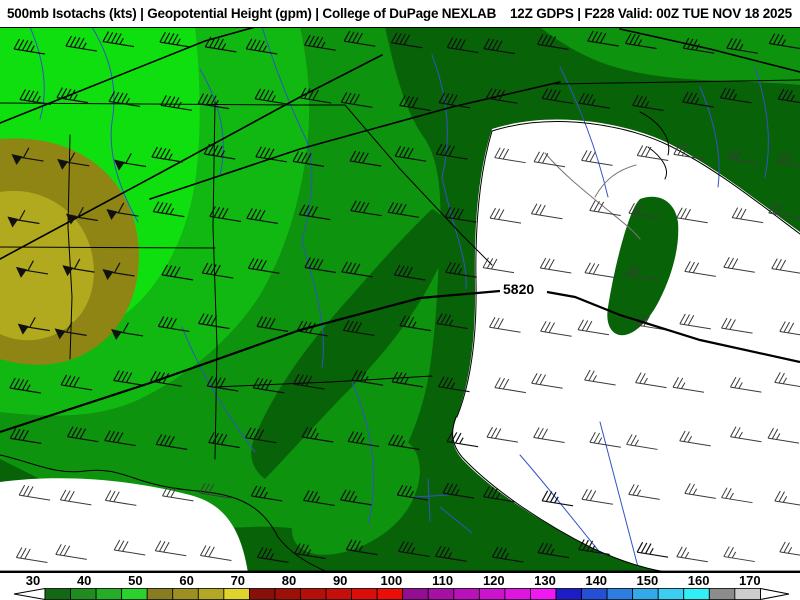  I want to click on colorbar-tick-label: 170, so click(750, 580).